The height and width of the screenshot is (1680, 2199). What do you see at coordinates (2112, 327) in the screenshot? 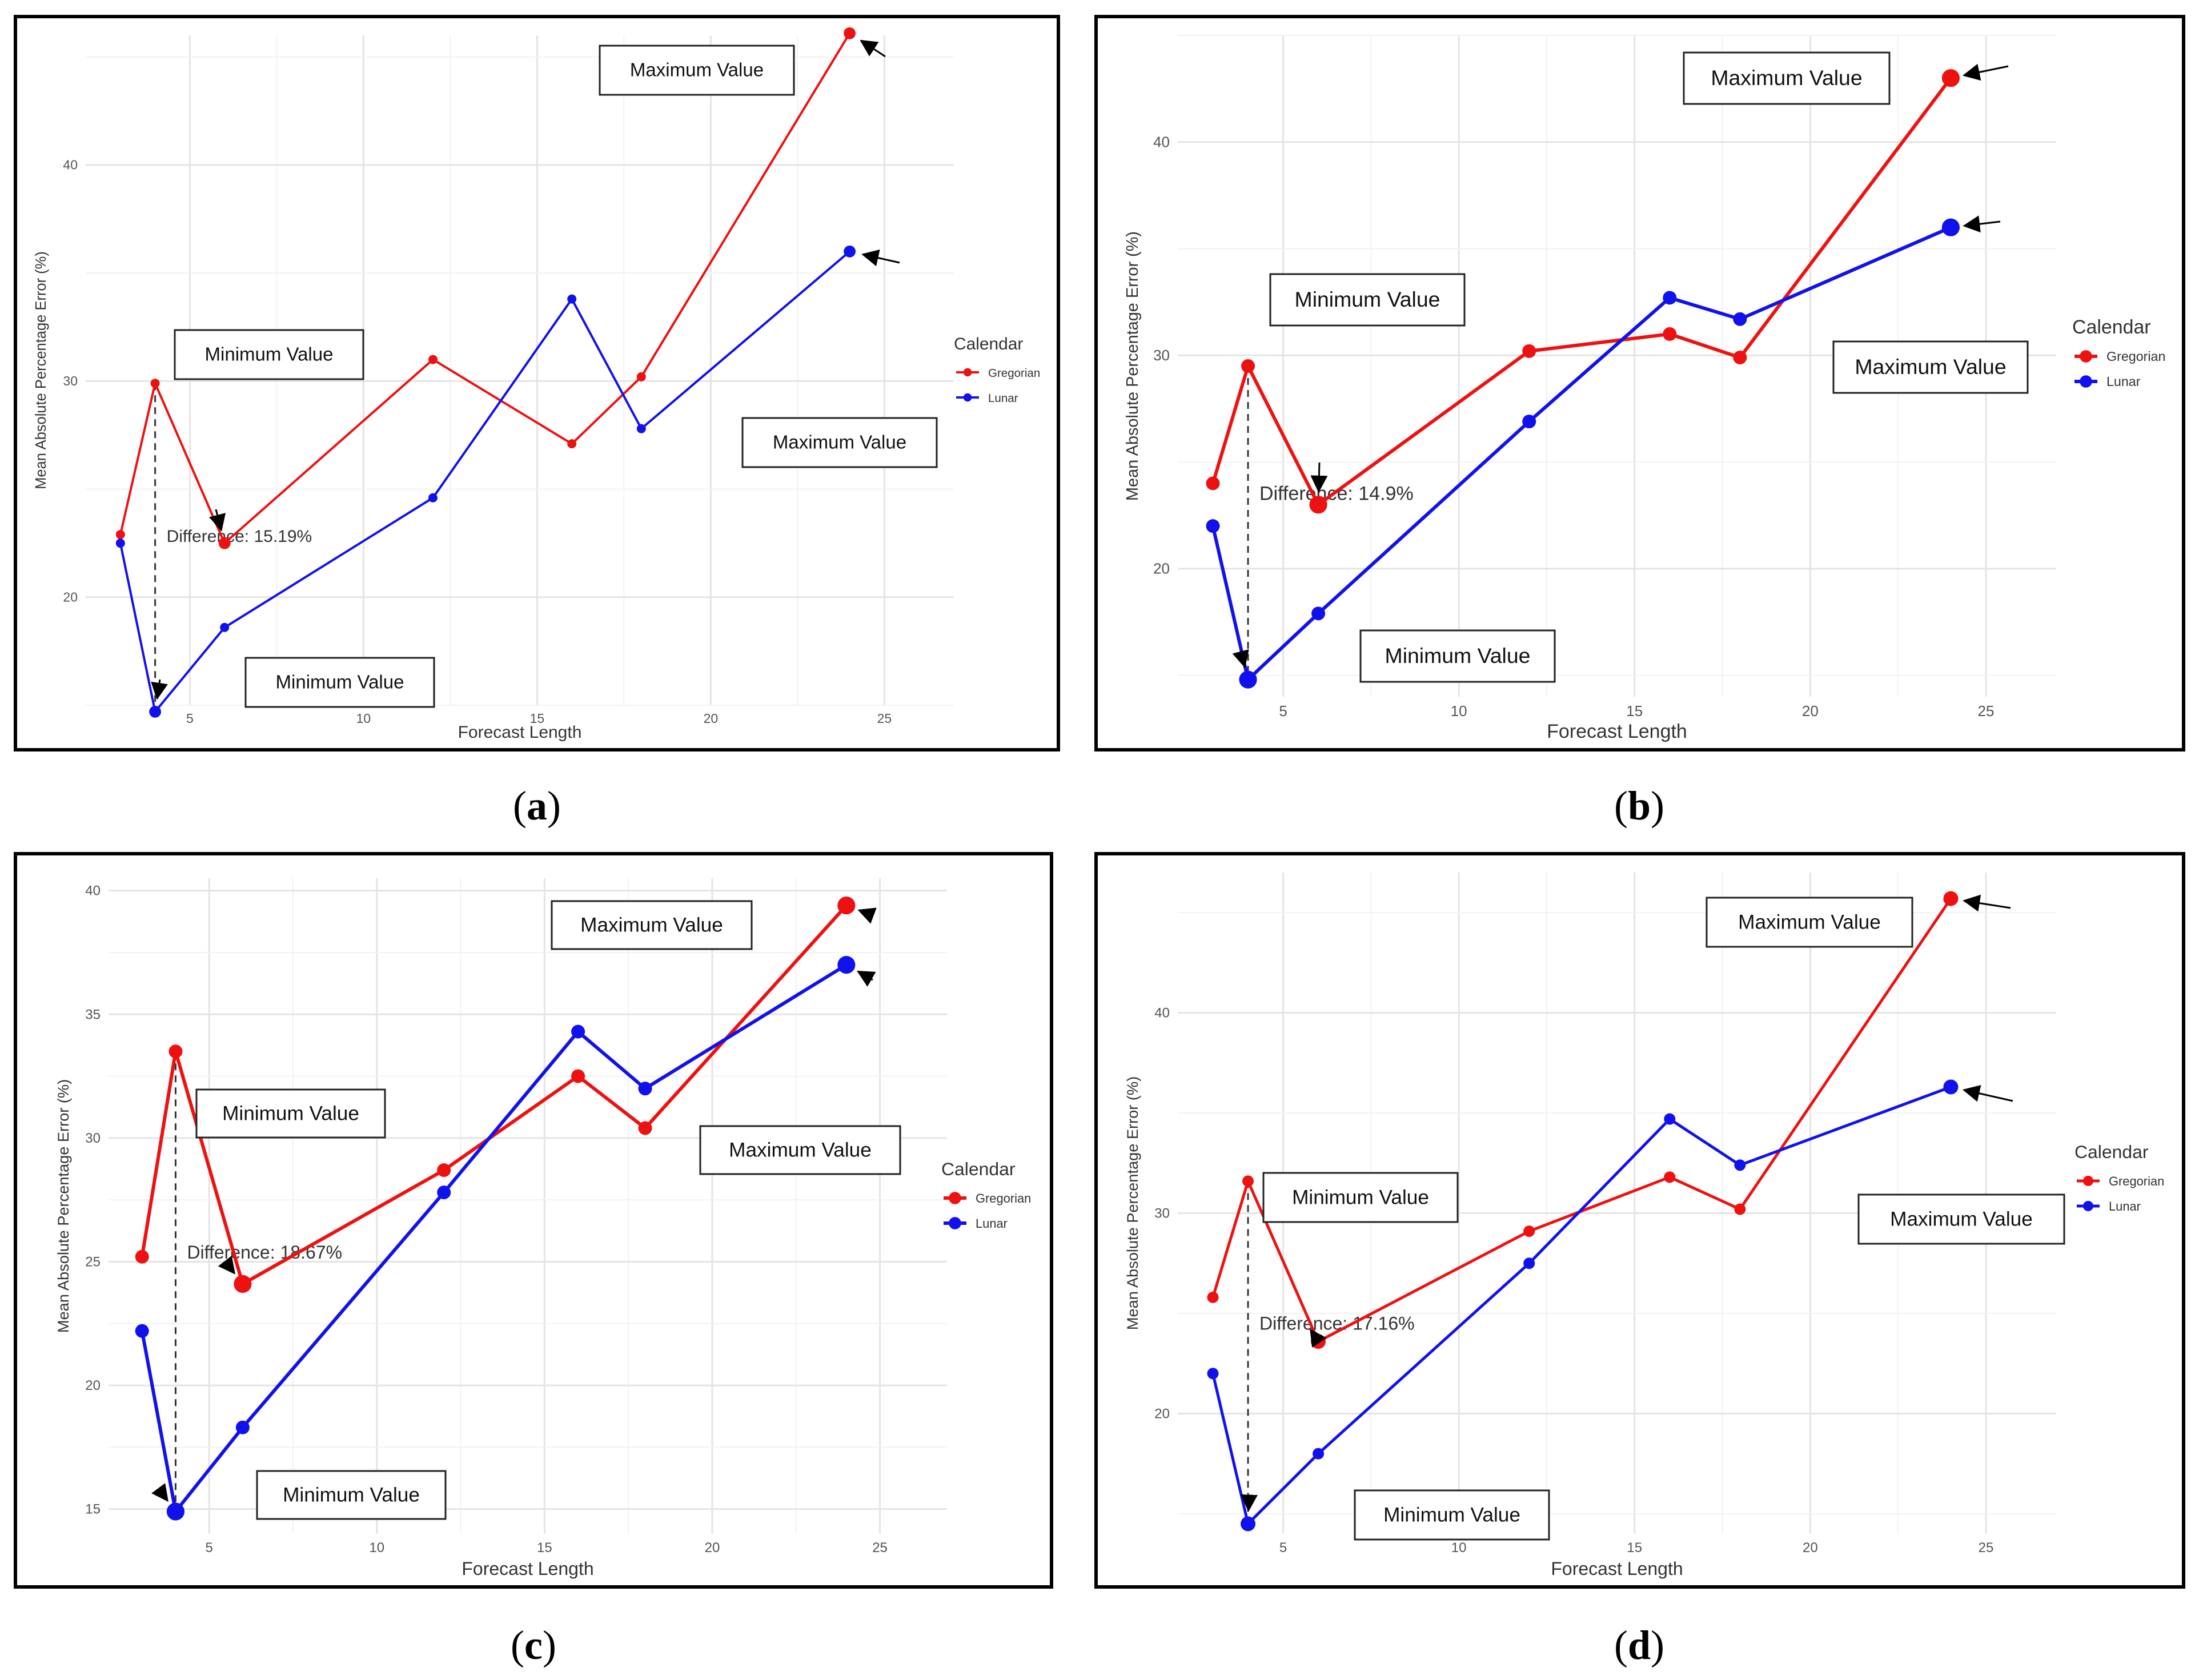
I see `legend-title: Calendar` at bounding box center [2112, 327].